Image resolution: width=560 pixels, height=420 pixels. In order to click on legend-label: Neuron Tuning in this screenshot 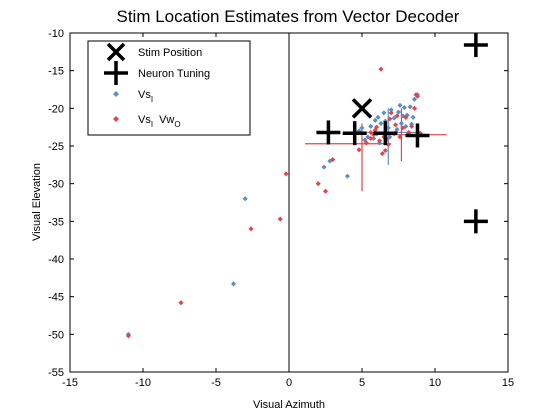, I will do `click(174, 74)`.